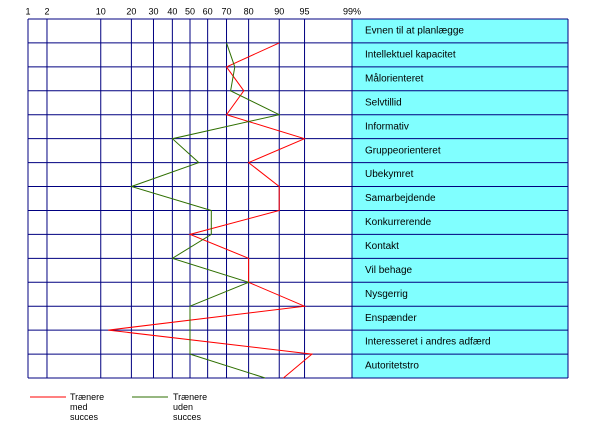 This screenshot has height=439, width=600. Describe the element at coordinates (249, 11) in the screenshot. I see `x-tick-label: 80` at that location.